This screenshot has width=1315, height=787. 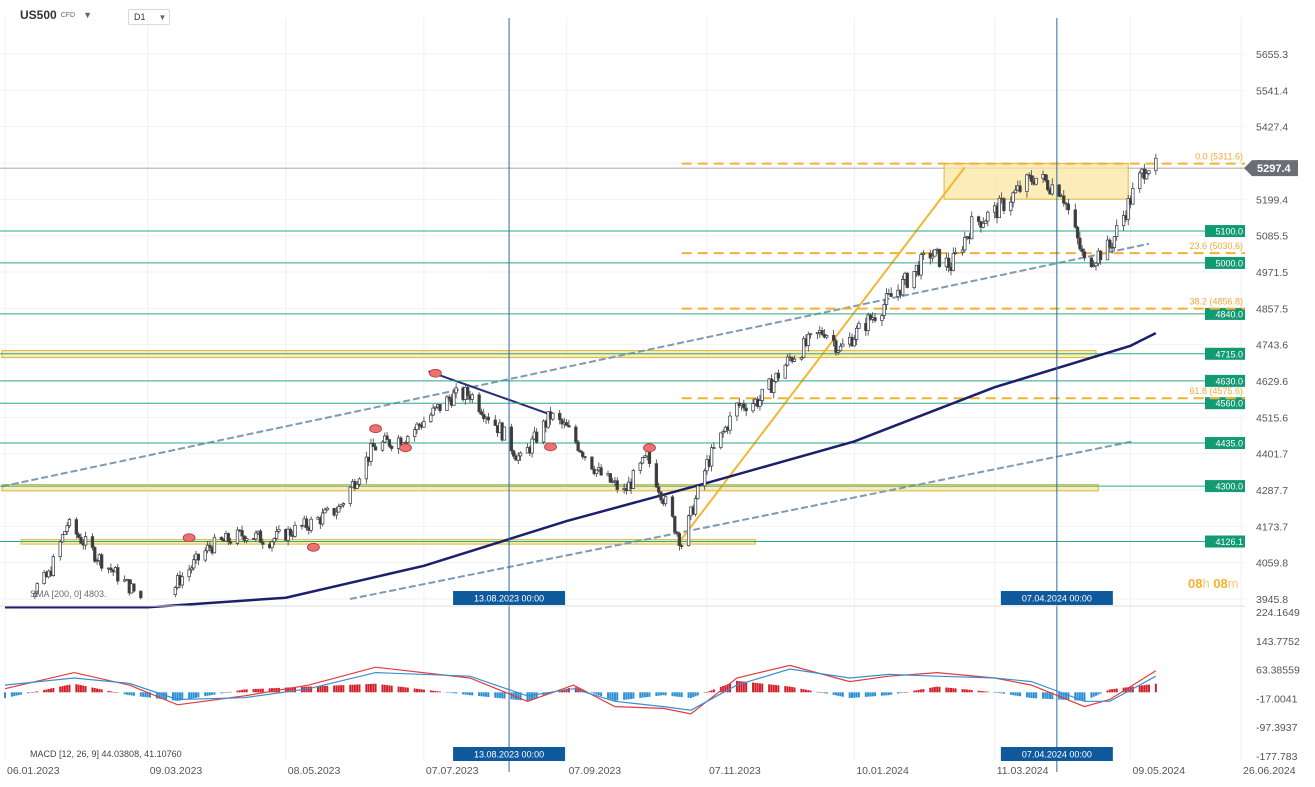 What do you see at coordinates (1056, 598) in the screenshot?
I see `event-badge` at bounding box center [1056, 598].